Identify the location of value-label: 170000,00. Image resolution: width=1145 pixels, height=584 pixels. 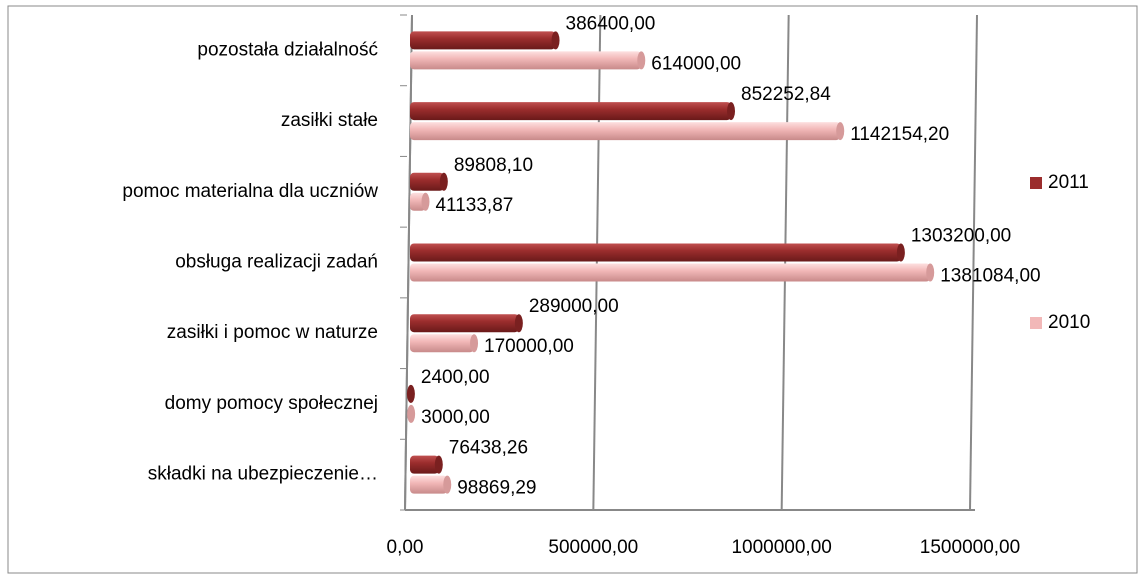
(529, 346).